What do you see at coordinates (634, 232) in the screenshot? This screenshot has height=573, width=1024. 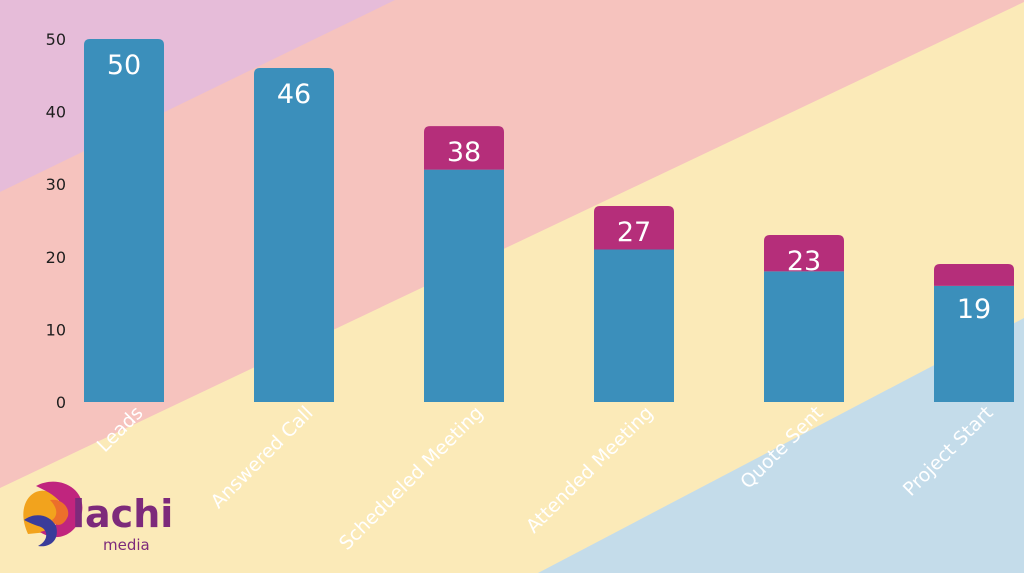 I see `data-label: 27` at bounding box center [634, 232].